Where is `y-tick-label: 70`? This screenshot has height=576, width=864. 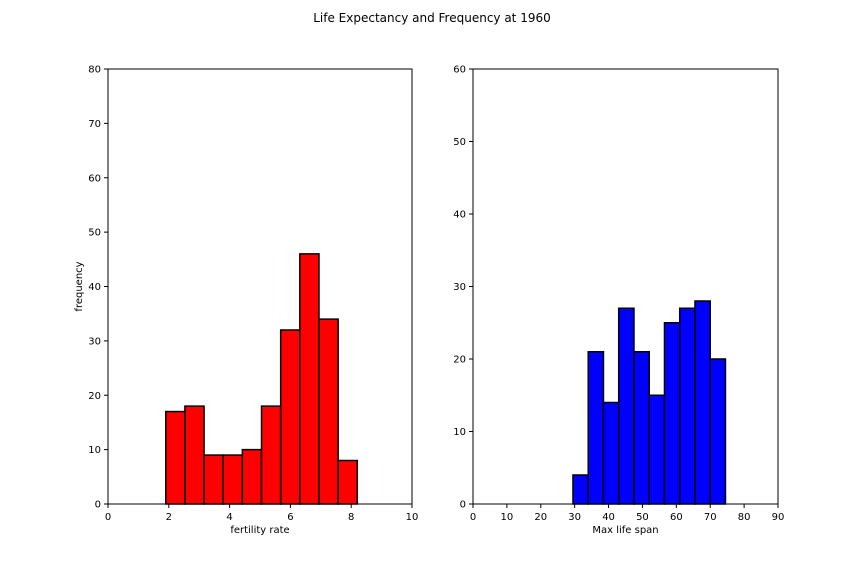
y-tick-label: 70 is located at coordinates (94, 124).